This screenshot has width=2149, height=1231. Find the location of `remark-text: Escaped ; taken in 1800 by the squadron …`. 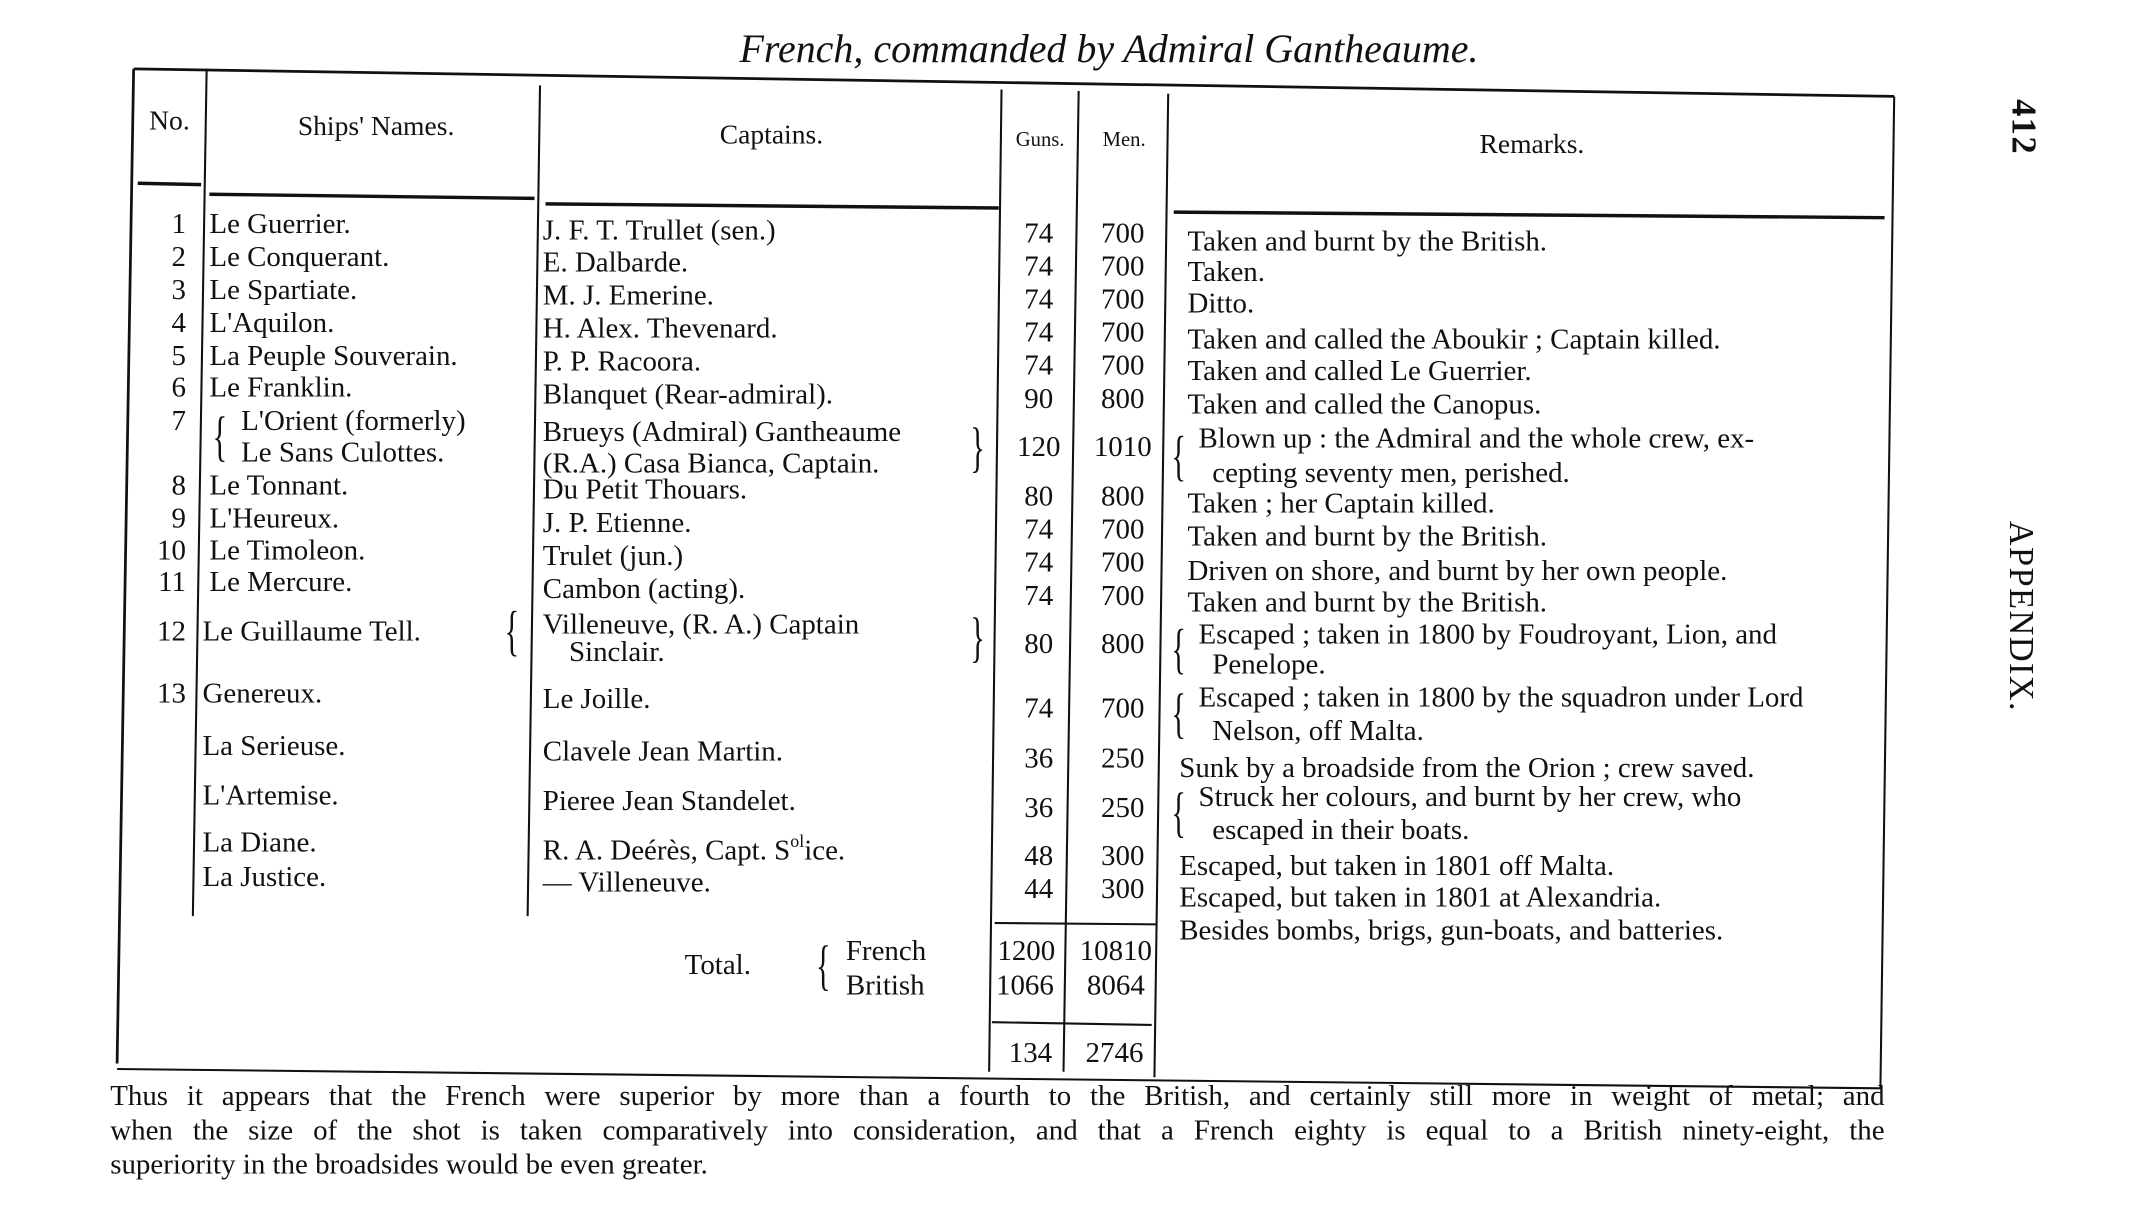

remark-text: Escaped ; taken in 1800 by the squadron … is located at coordinates (1501, 697).